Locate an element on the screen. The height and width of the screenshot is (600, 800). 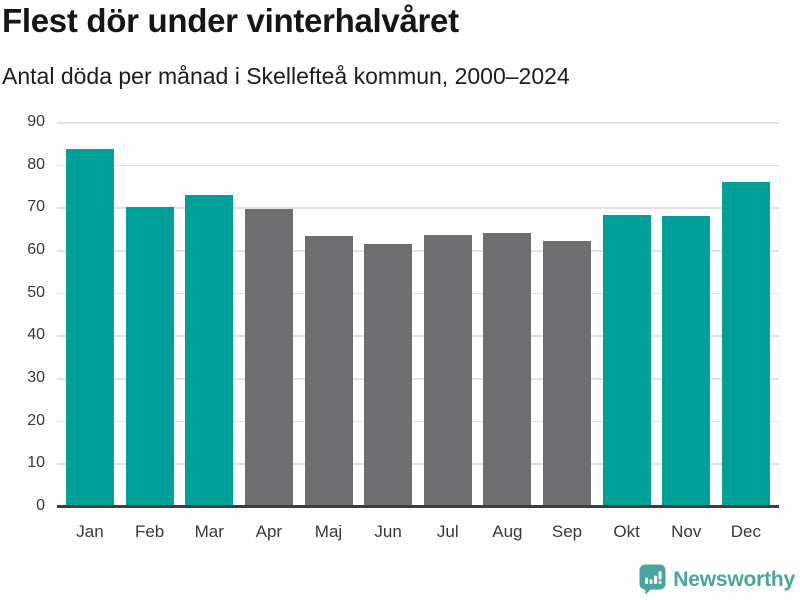
y-tick-label-20: 20 is located at coordinates (36, 420).